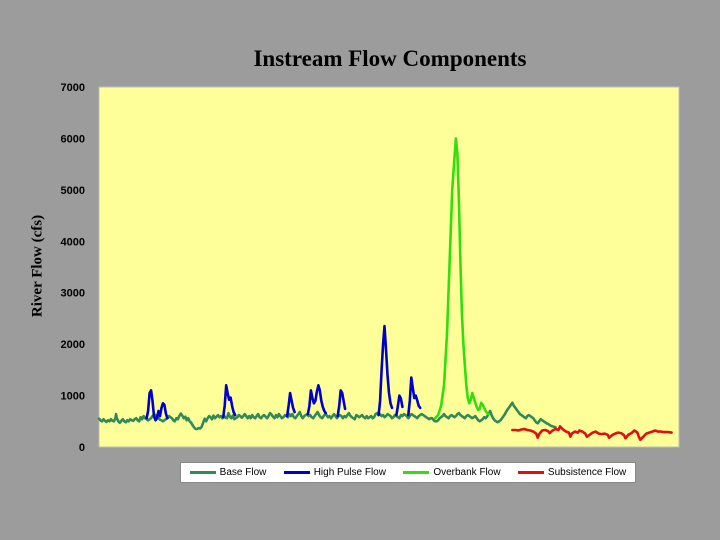 The image size is (720, 540). I want to click on y-tick-label: 0, so click(82, 448).